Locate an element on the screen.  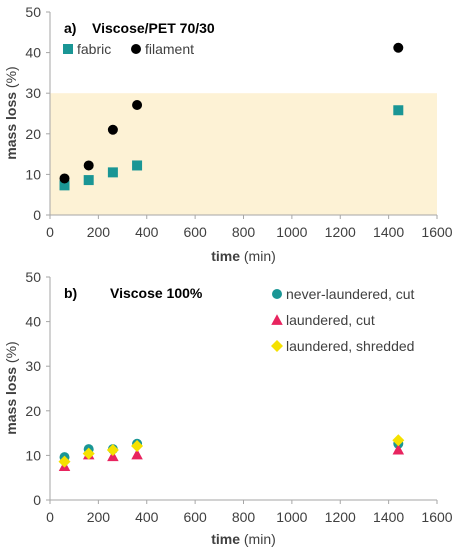
legend-label: laundered, cut is located at coordinates (330, 320).